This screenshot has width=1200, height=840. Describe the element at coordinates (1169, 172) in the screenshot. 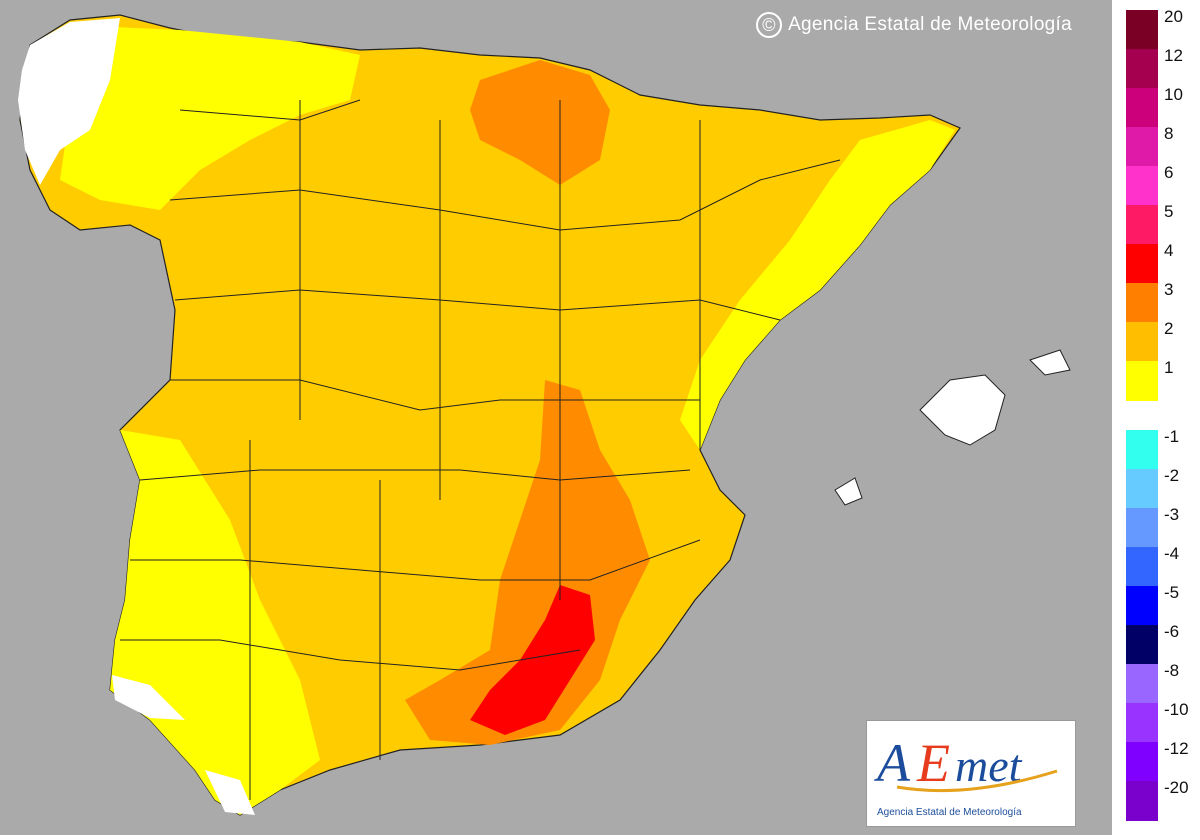

I see `legend-label: 6` at that location.